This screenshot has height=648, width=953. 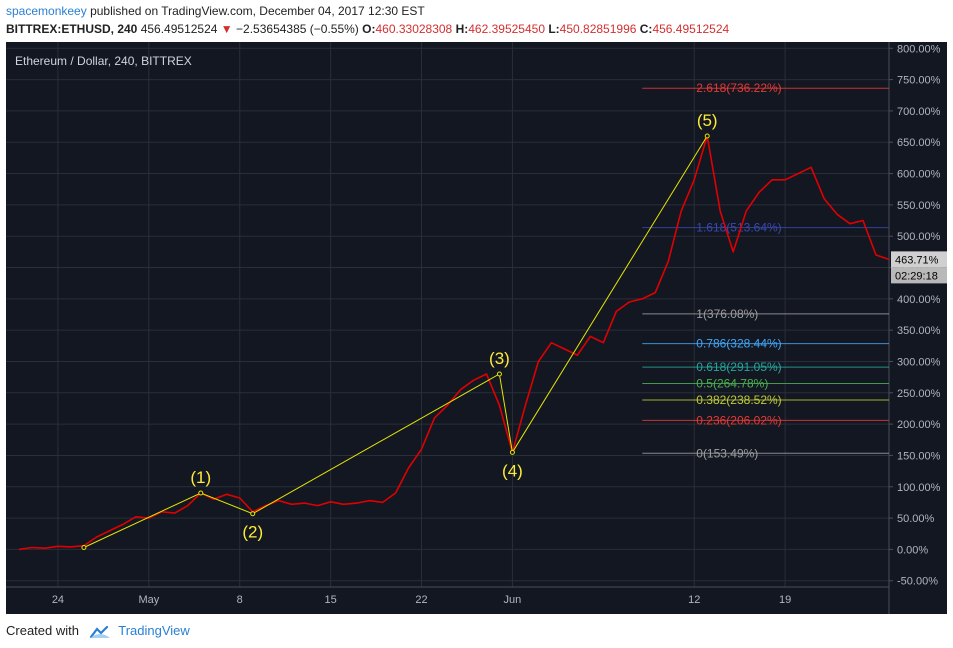 I want to click on wave-label: (1), so click(x=200, y=477).